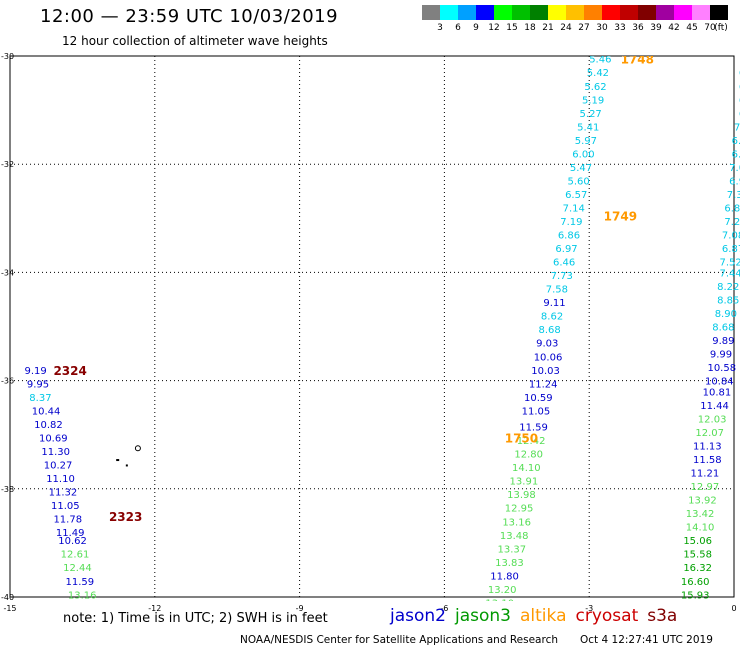 Image resolution: width=740 pixels, height=650 pixels. Describe the element at coordinates (600, 60) in the screenshot. I see `wave-height-value: 5.46` at that location.